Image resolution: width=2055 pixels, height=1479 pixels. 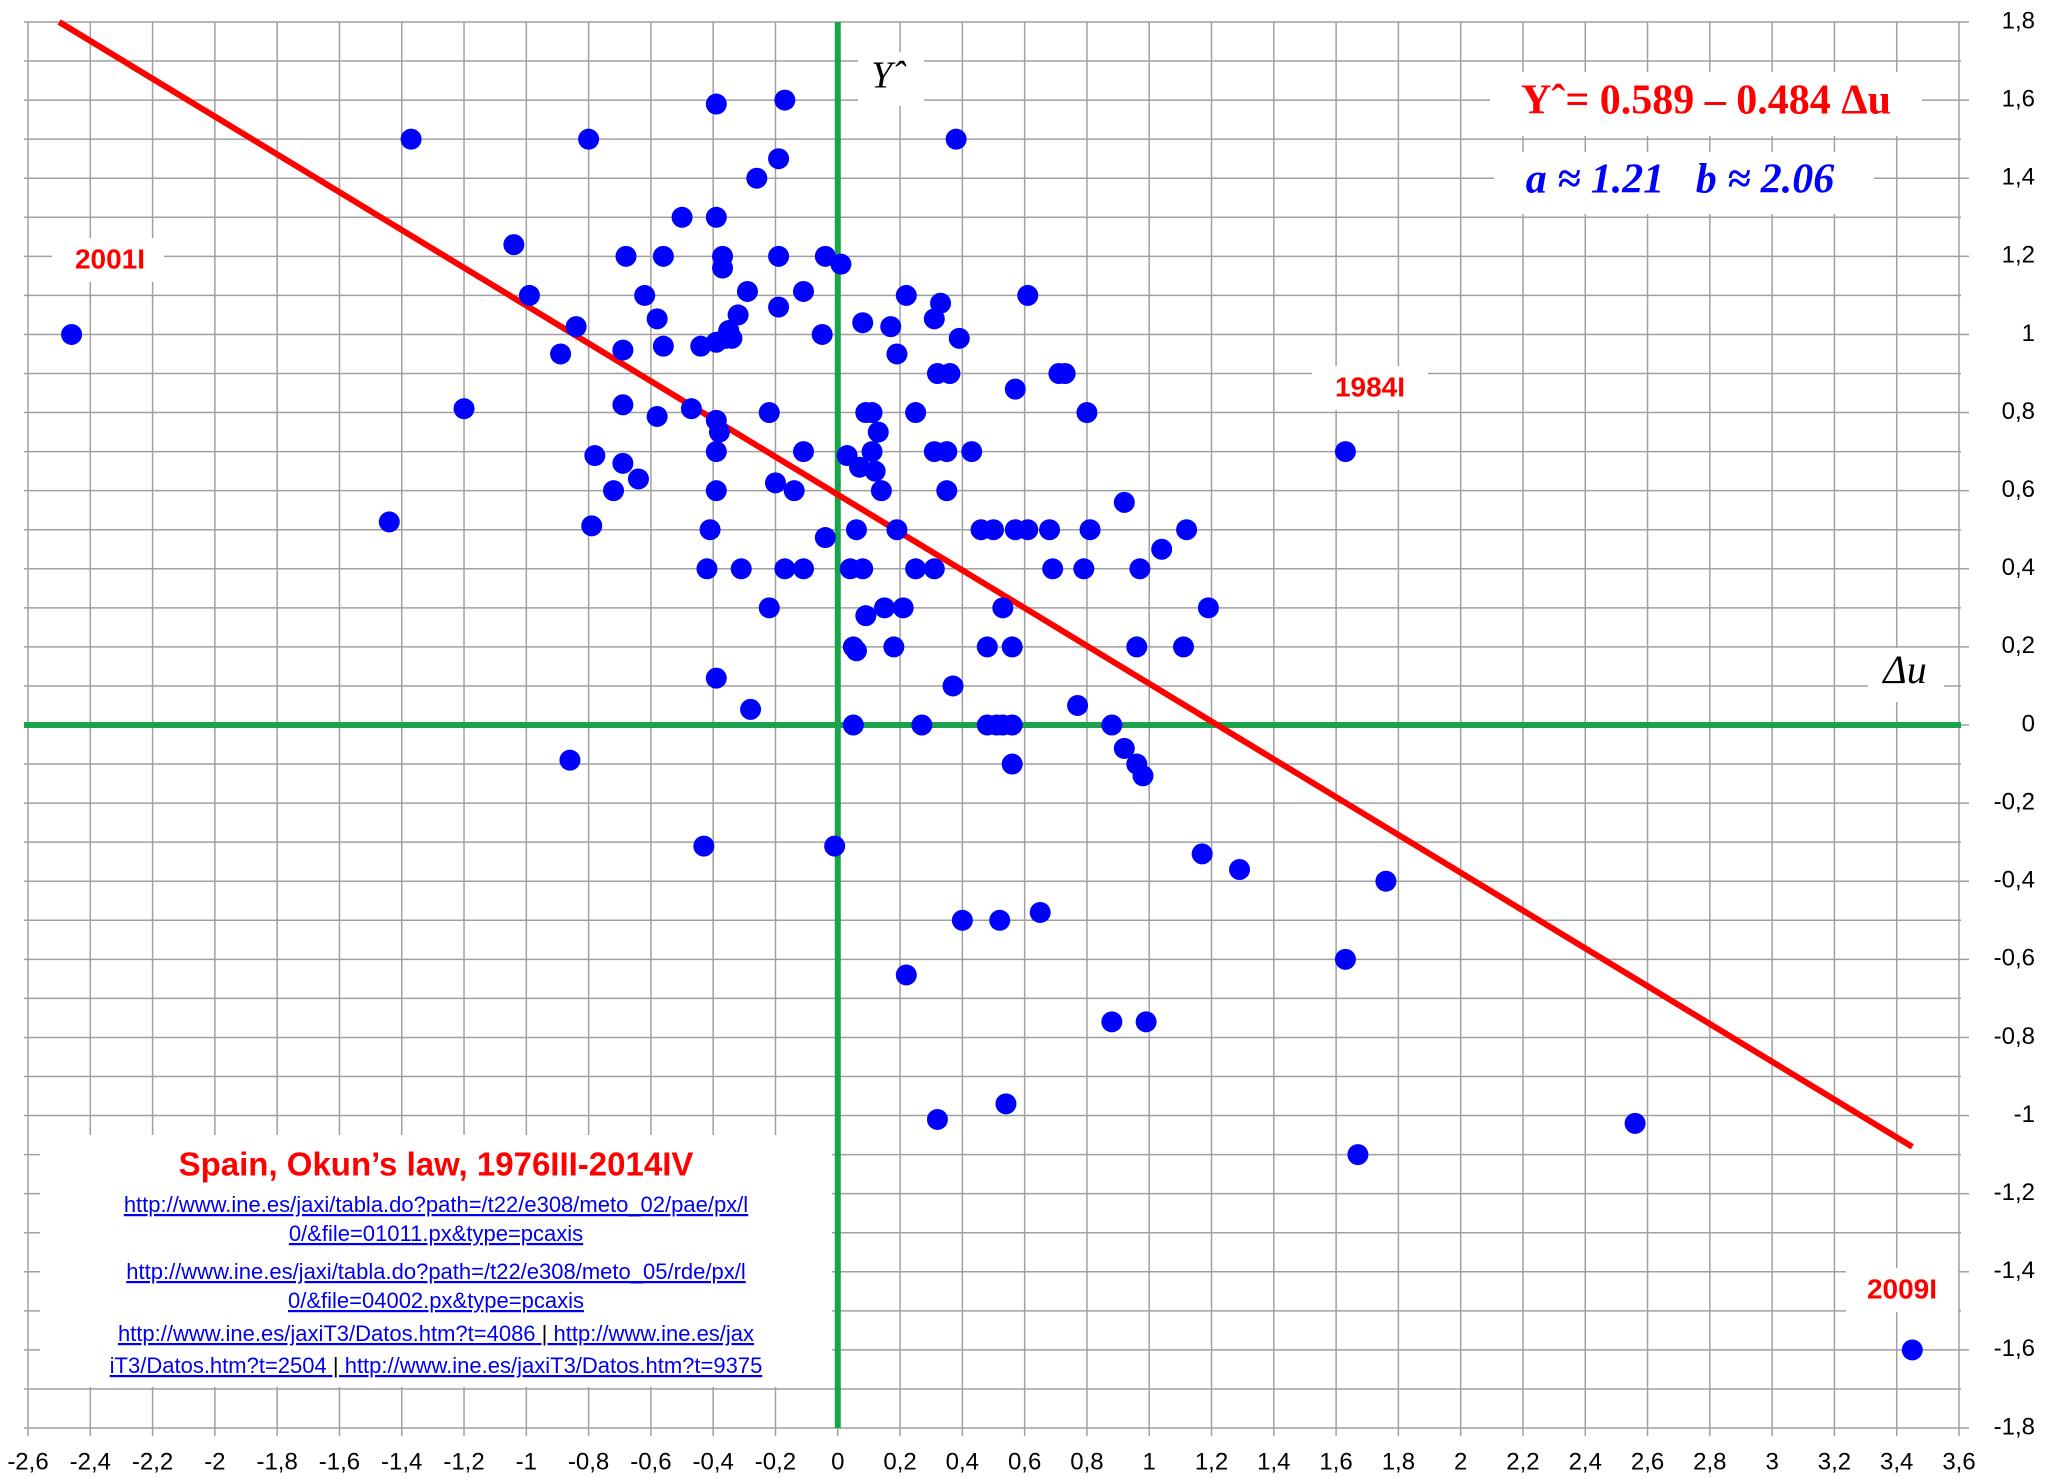 What do you see at coordinates (1024, 1461) in the screenshot?
I see `x-tick-label: 0,6` at bounding box center [1024, 1461].